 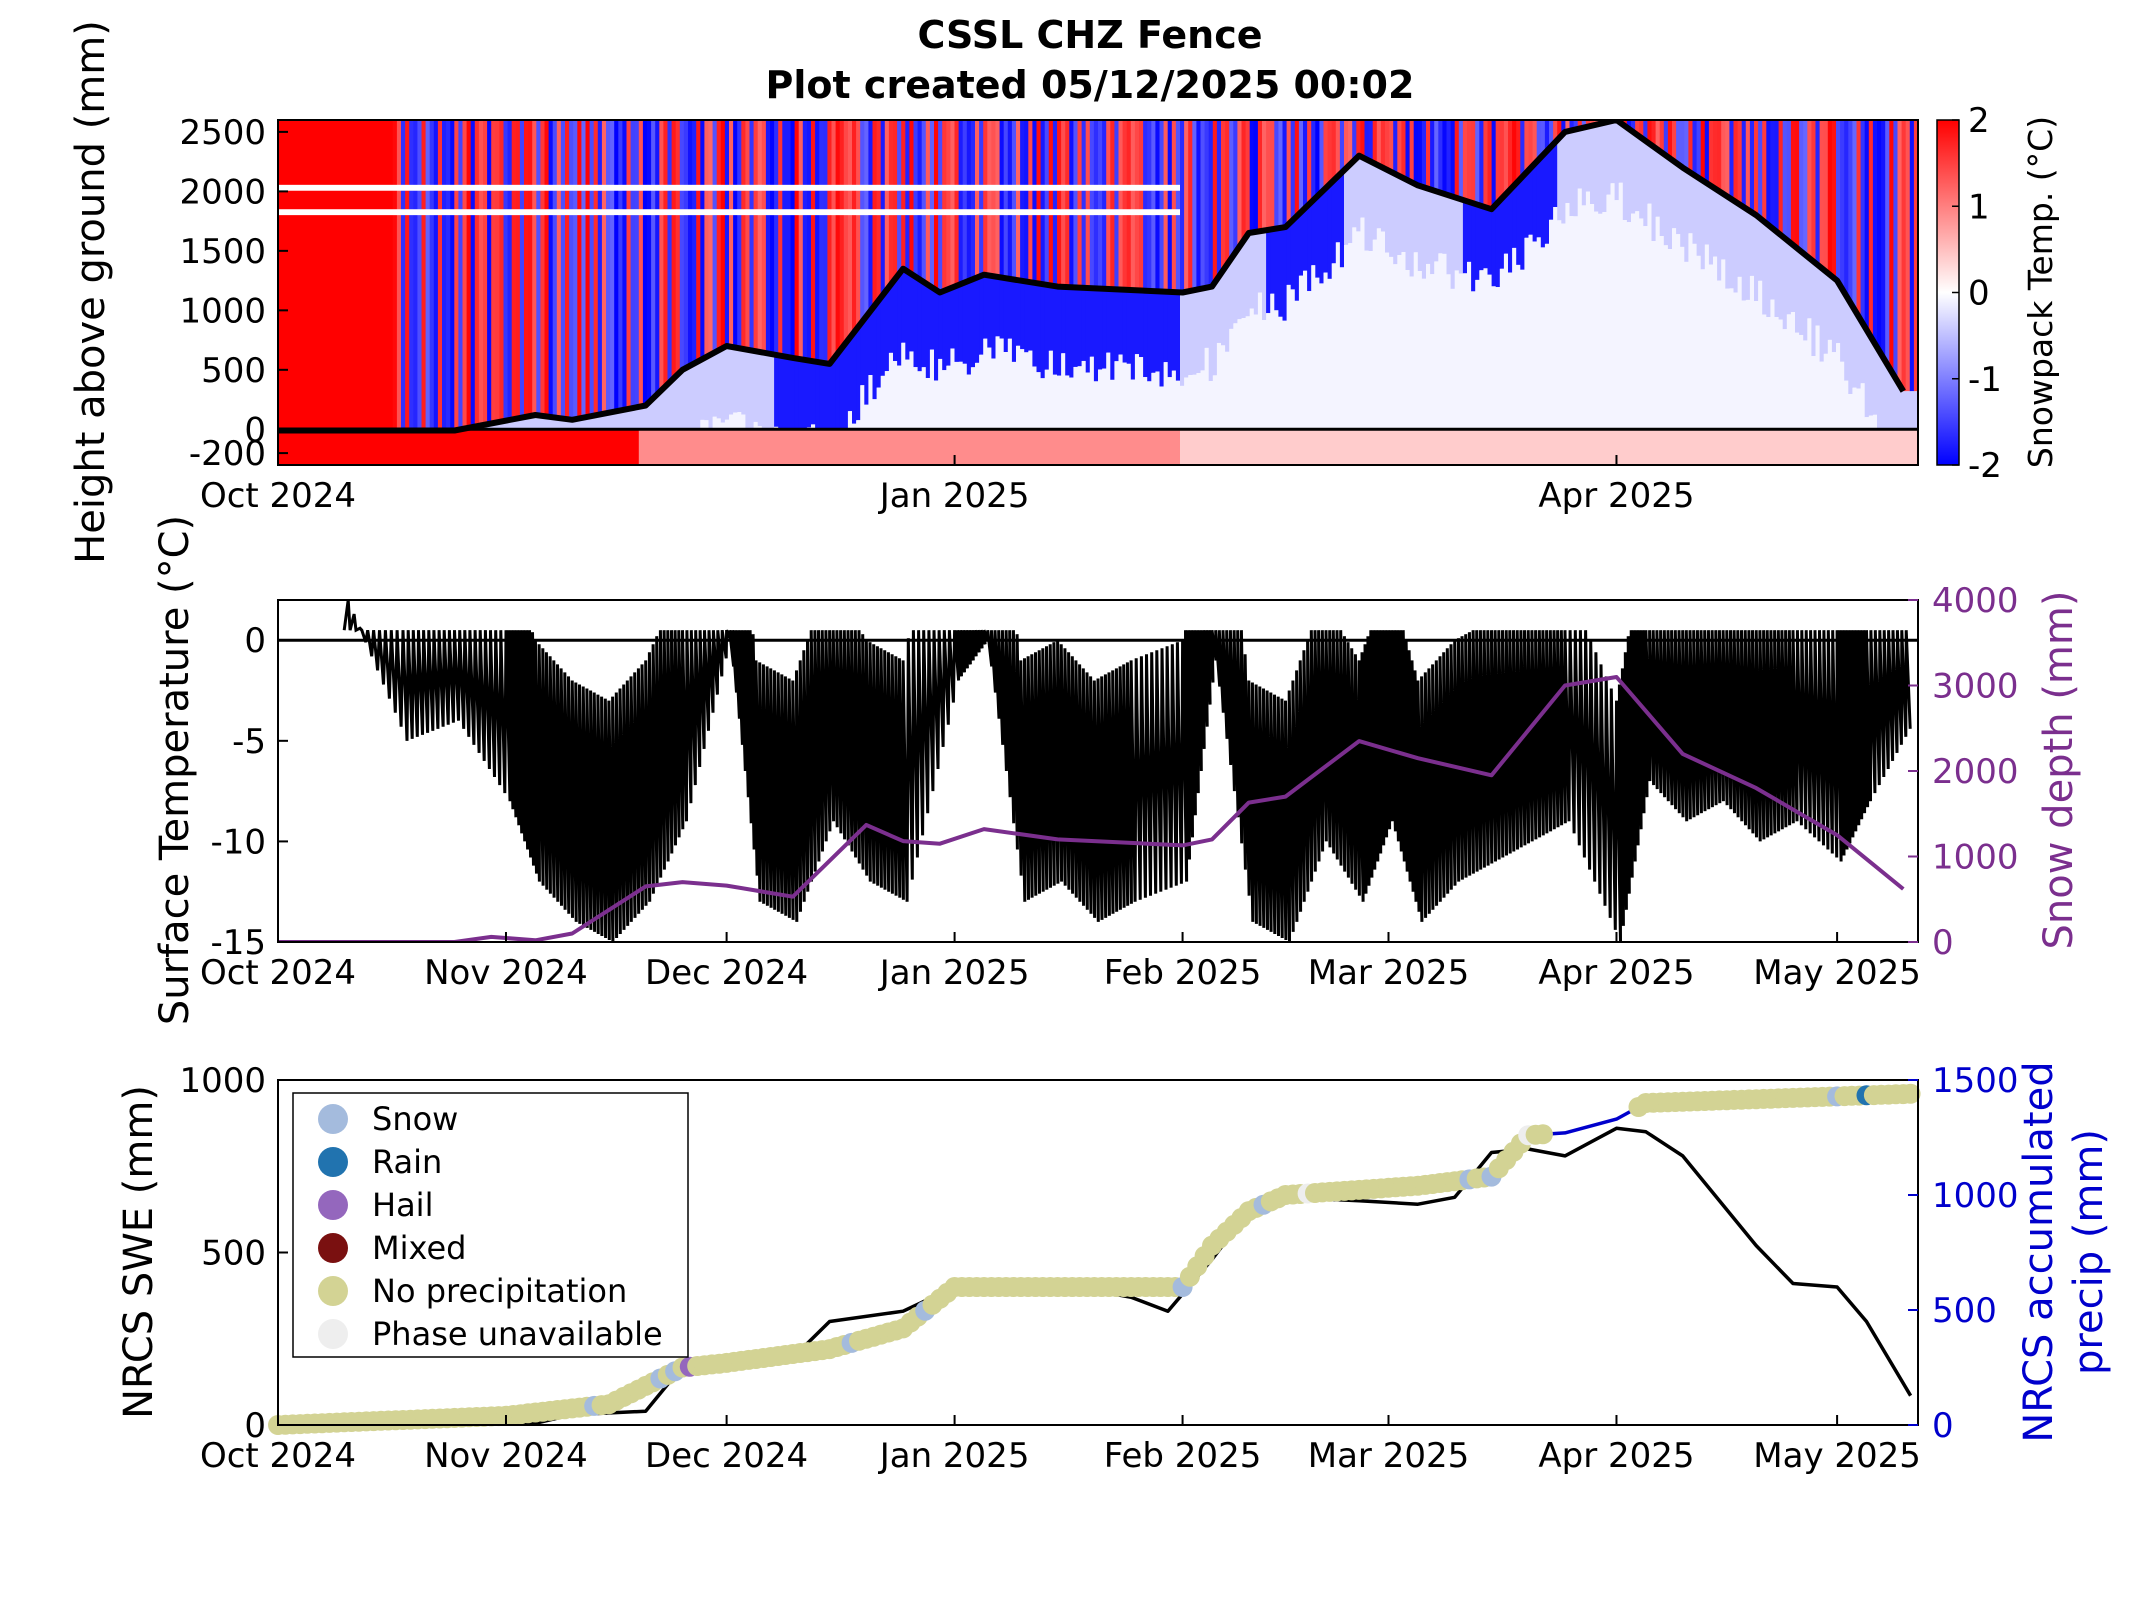 I want to click on panel2-y-axis-label: Surface Temperature (°C), so click(x=175, y=770).